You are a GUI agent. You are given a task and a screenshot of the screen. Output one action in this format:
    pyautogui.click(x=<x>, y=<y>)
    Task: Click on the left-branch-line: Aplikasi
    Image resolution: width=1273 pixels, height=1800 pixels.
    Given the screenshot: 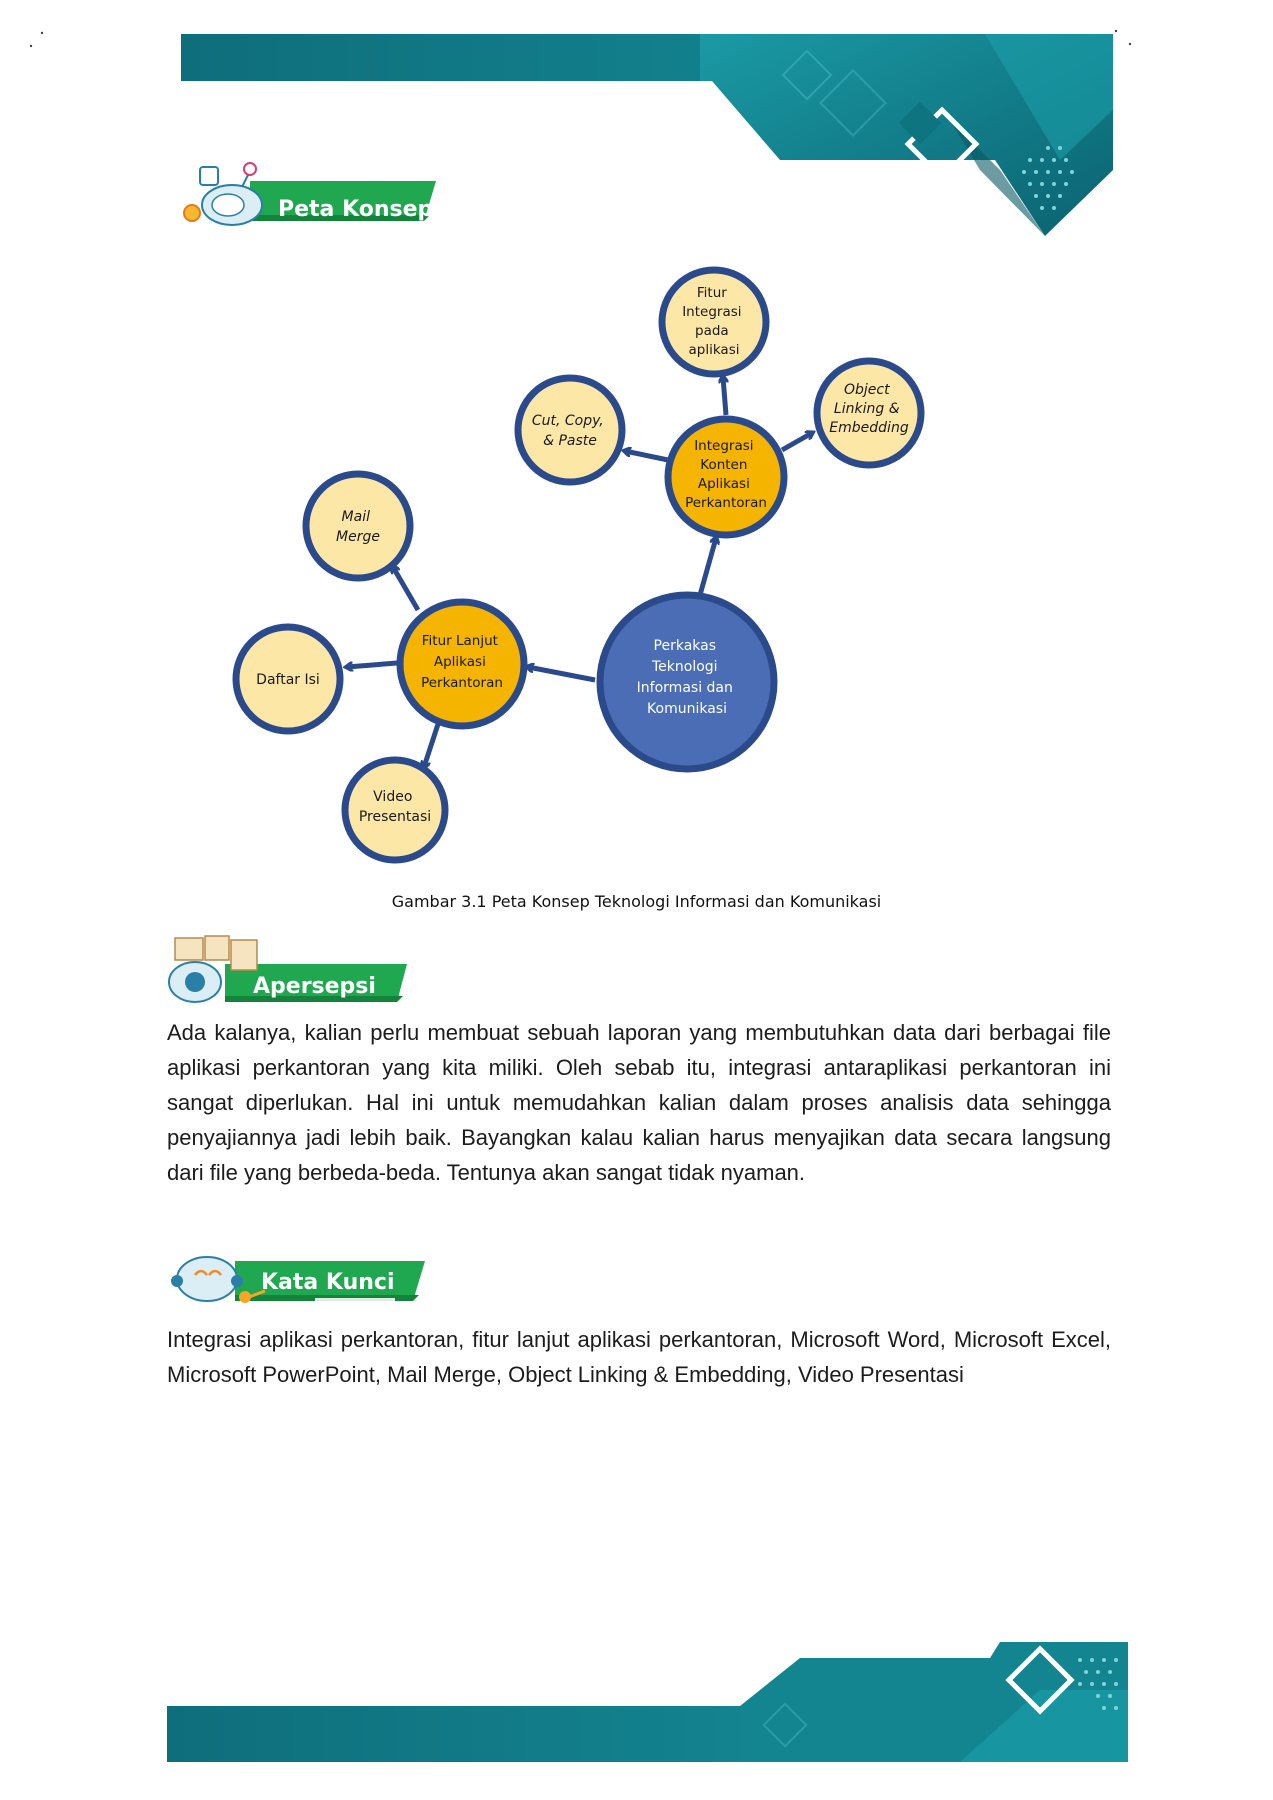 What is the action you would take?
    pyautogui.click(x=460, y=662)
    